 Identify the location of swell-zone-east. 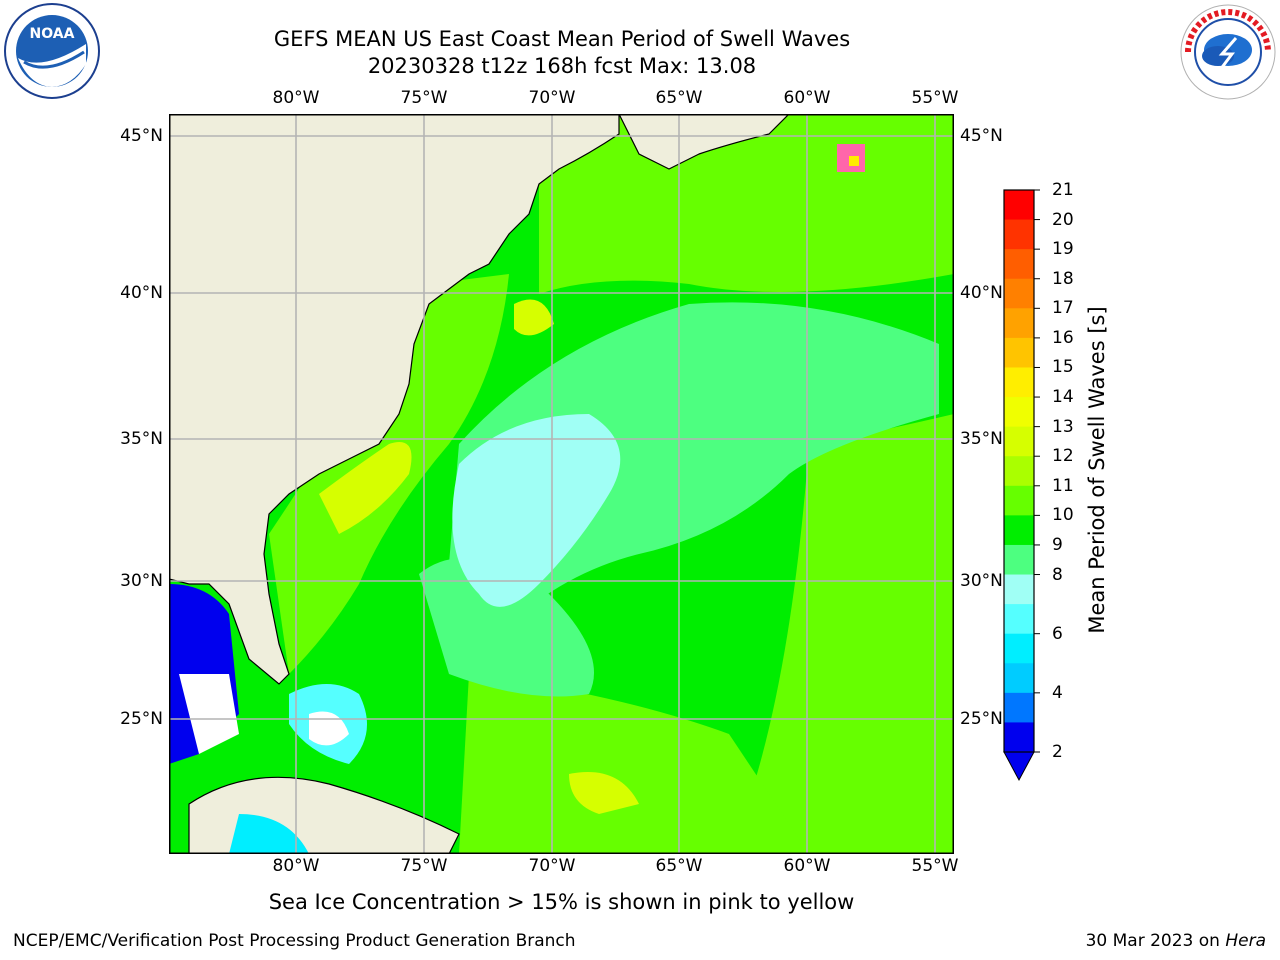
(841, 634).